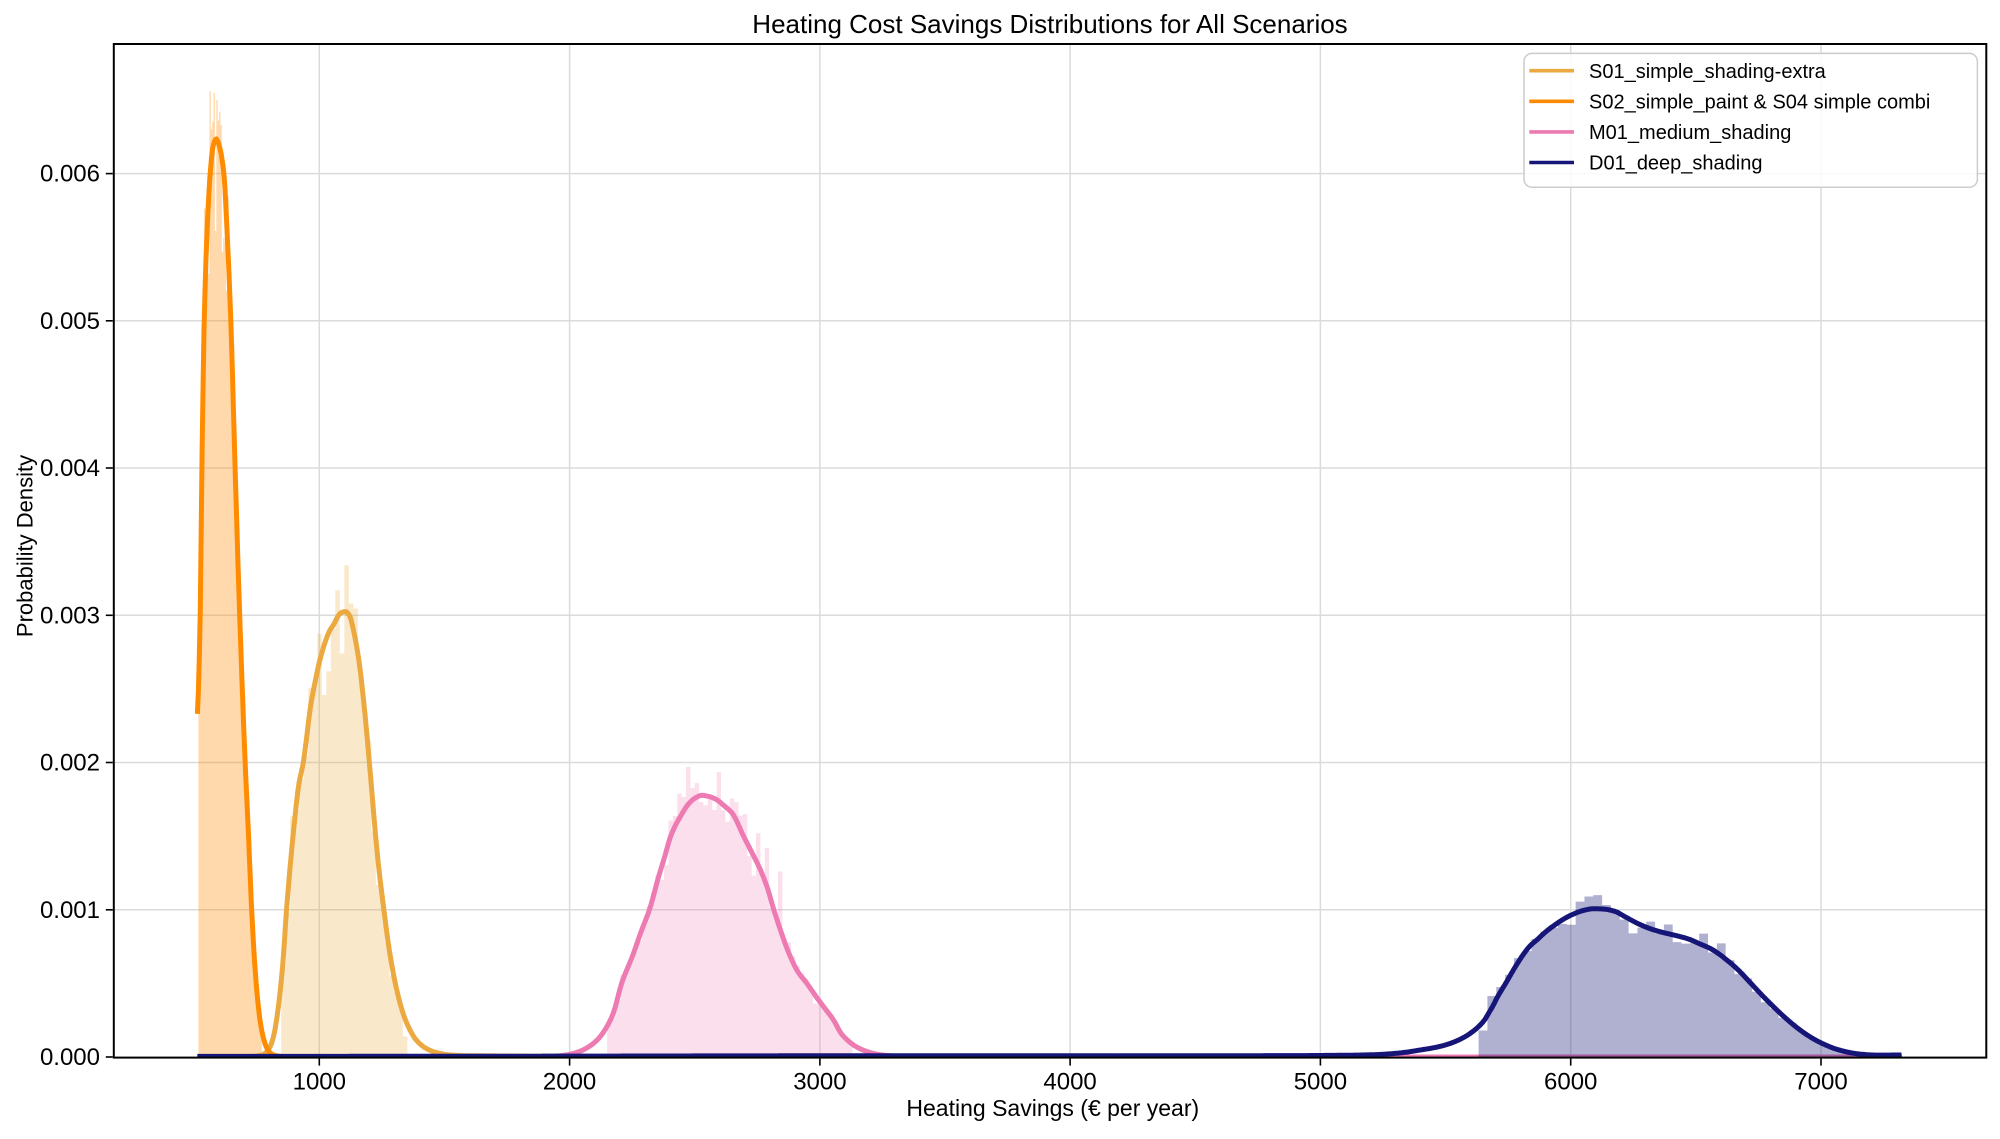  What do you see at coordinates (819, 1082) in the screenshot?
I see `svg-text: 3000` at bounding box center [819, 1082].